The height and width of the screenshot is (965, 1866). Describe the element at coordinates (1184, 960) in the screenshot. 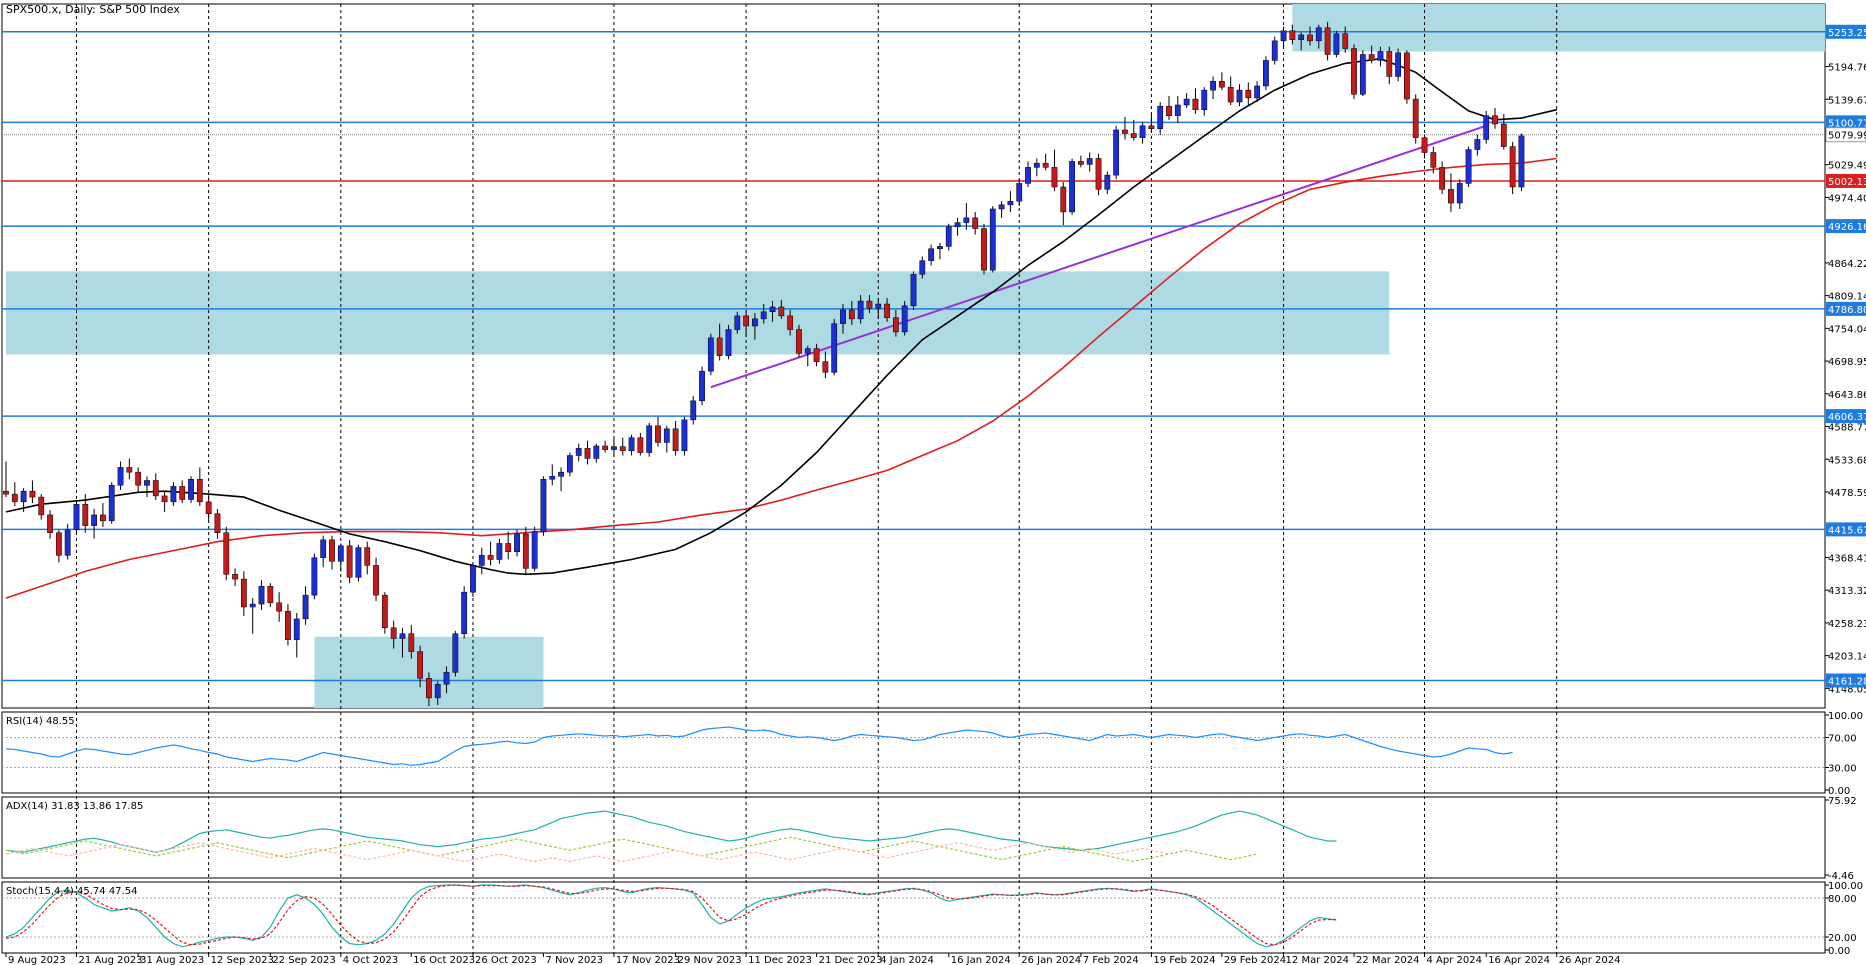

I see `time-tick-label: 19 Feb 2024` at that location.